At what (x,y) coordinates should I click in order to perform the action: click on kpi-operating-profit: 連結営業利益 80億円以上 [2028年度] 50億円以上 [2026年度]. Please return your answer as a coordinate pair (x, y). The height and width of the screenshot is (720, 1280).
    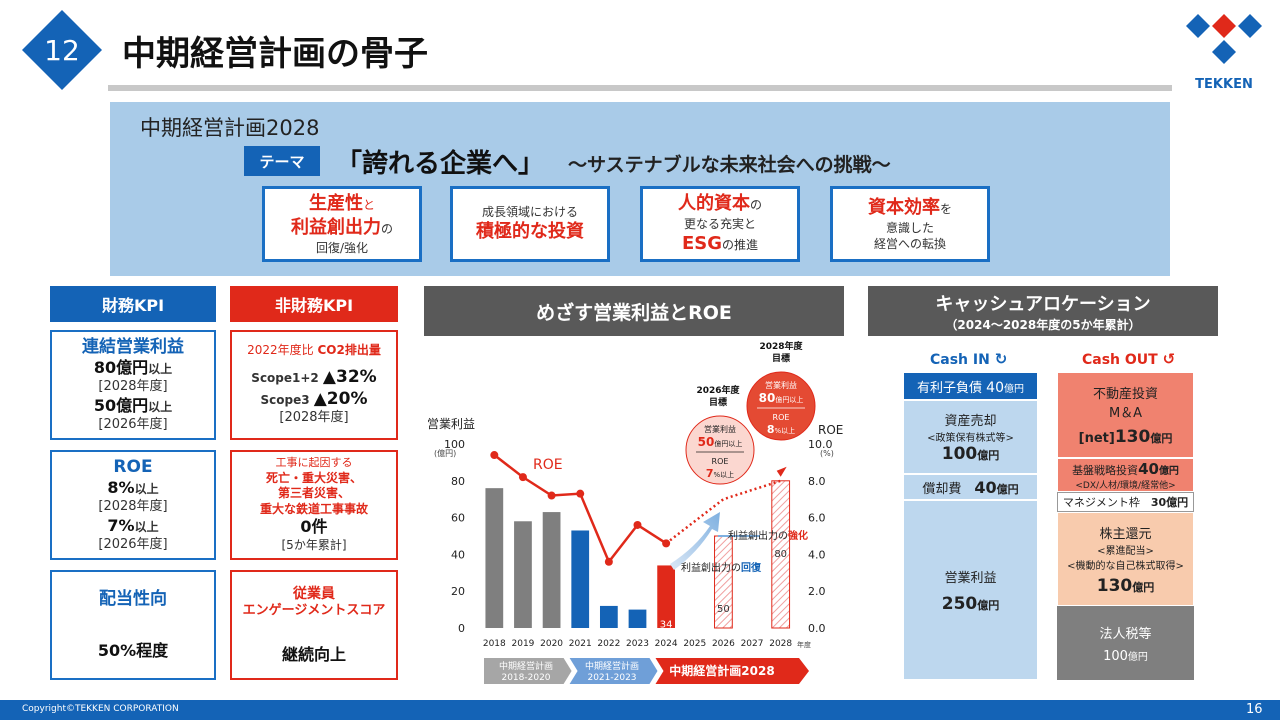
    Looking at the image, I should click on (133, 385).